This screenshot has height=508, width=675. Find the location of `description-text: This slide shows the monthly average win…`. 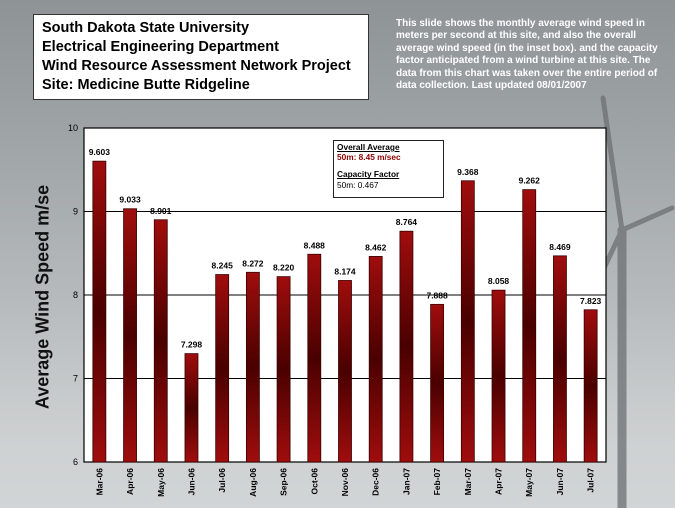

description-text: This slide shows the monthly average win… is located at coordinates (527, 55).